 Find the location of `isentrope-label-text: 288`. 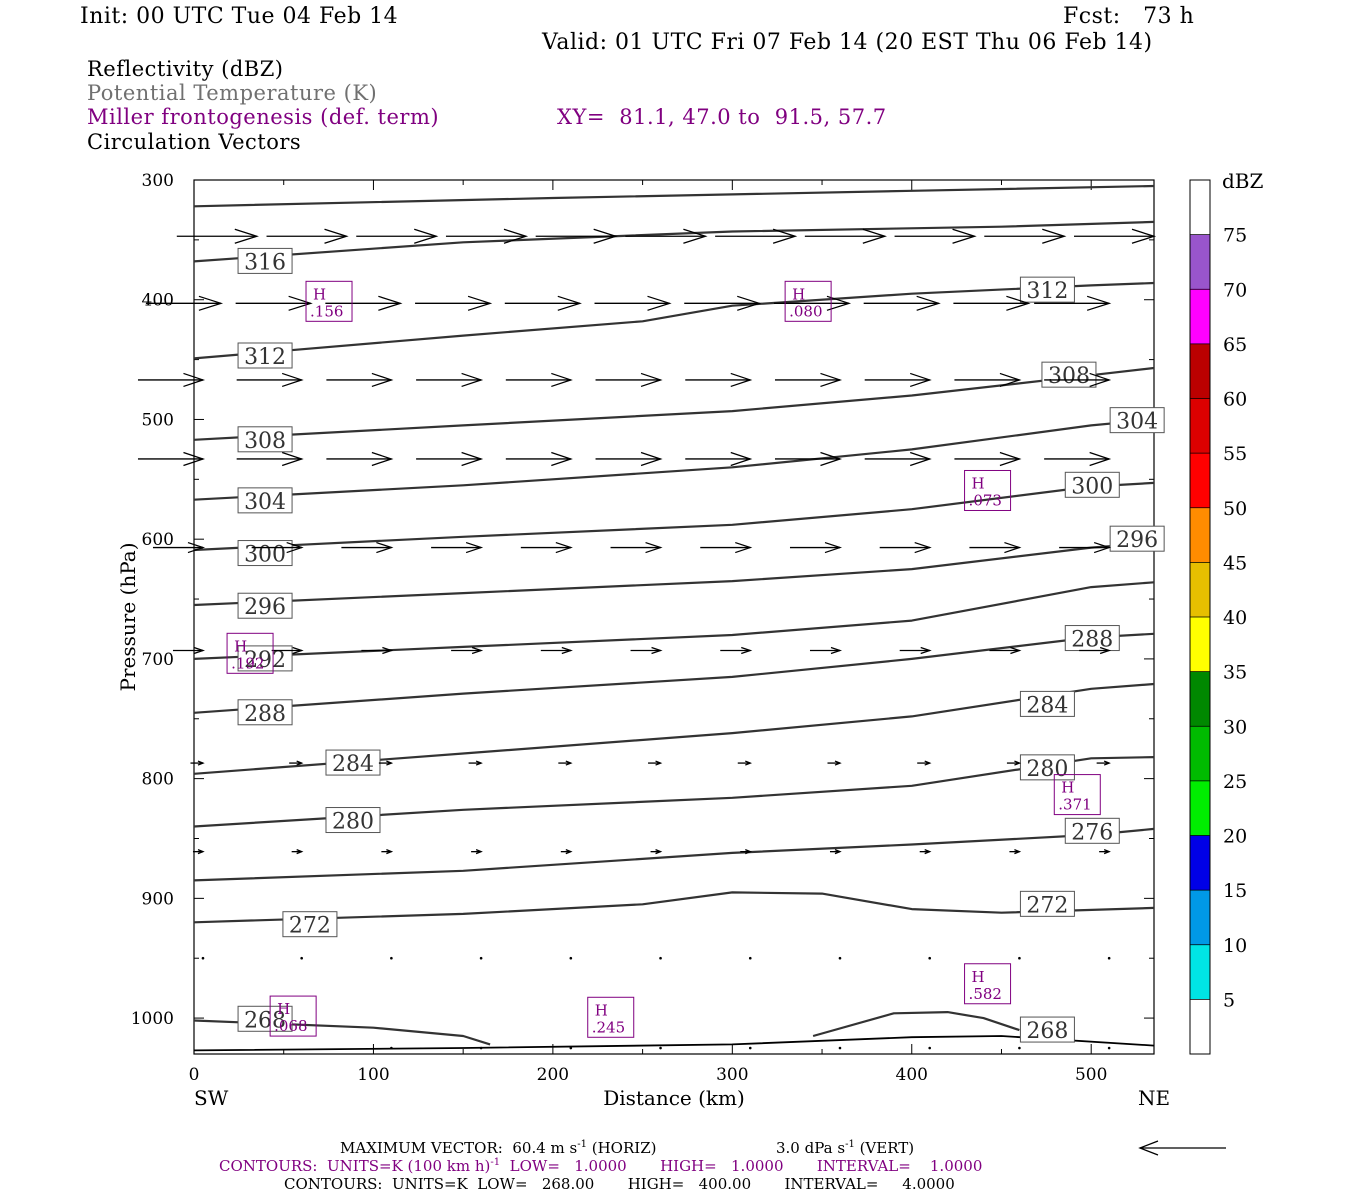

isentrope-label-text: 288 is located at coordinates (1092, 640).